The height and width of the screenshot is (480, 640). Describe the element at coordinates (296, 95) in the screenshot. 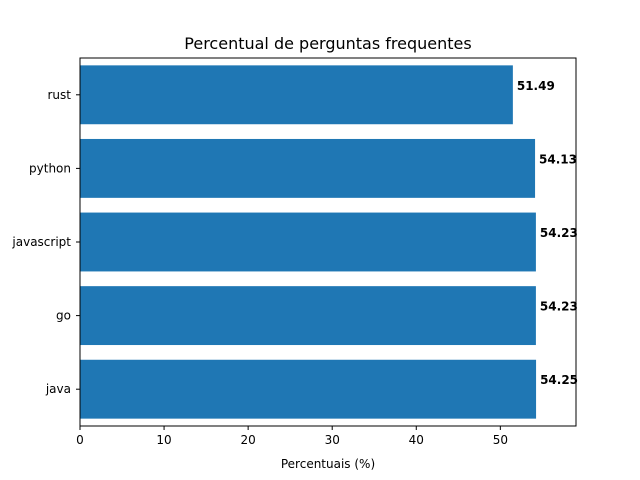

I see `bar-rust` at that location.